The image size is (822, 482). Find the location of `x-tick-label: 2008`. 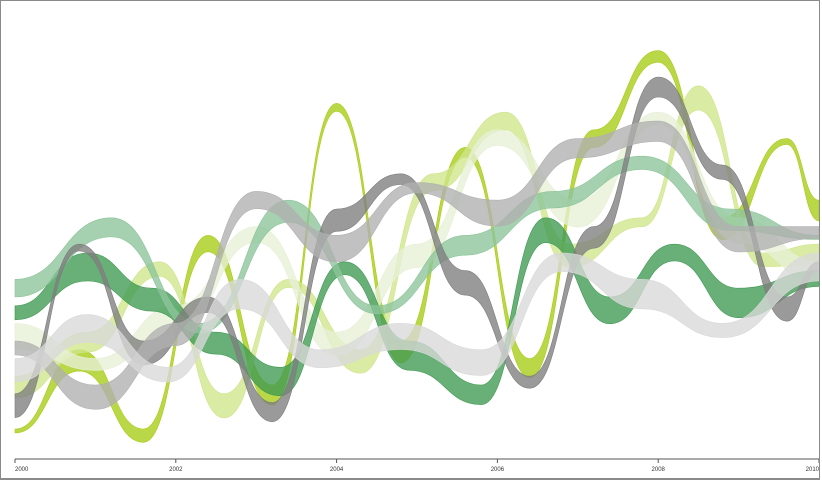

x-tick-label: 2008 is located at coordinates (659, 470).